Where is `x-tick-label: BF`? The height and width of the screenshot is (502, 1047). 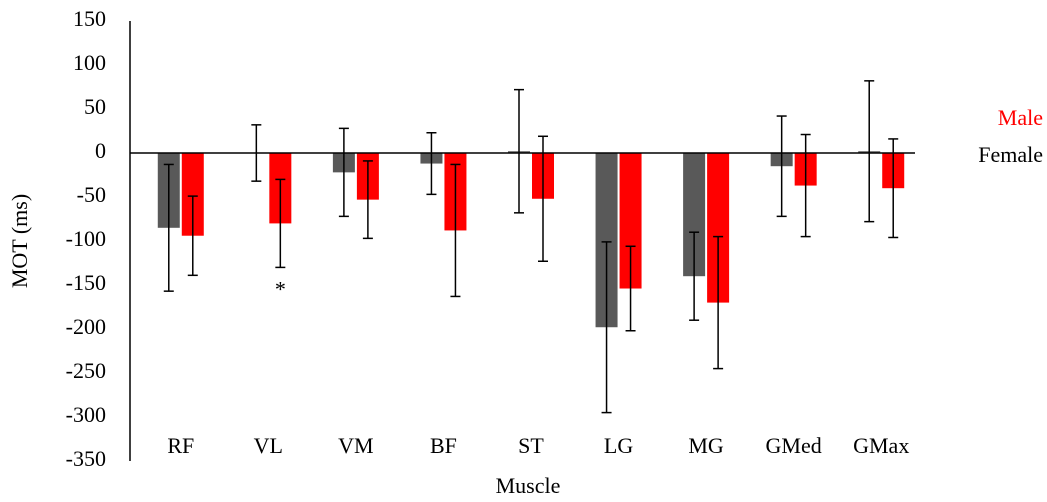
x-tick-label: BF is located at coordinates (443, 445).